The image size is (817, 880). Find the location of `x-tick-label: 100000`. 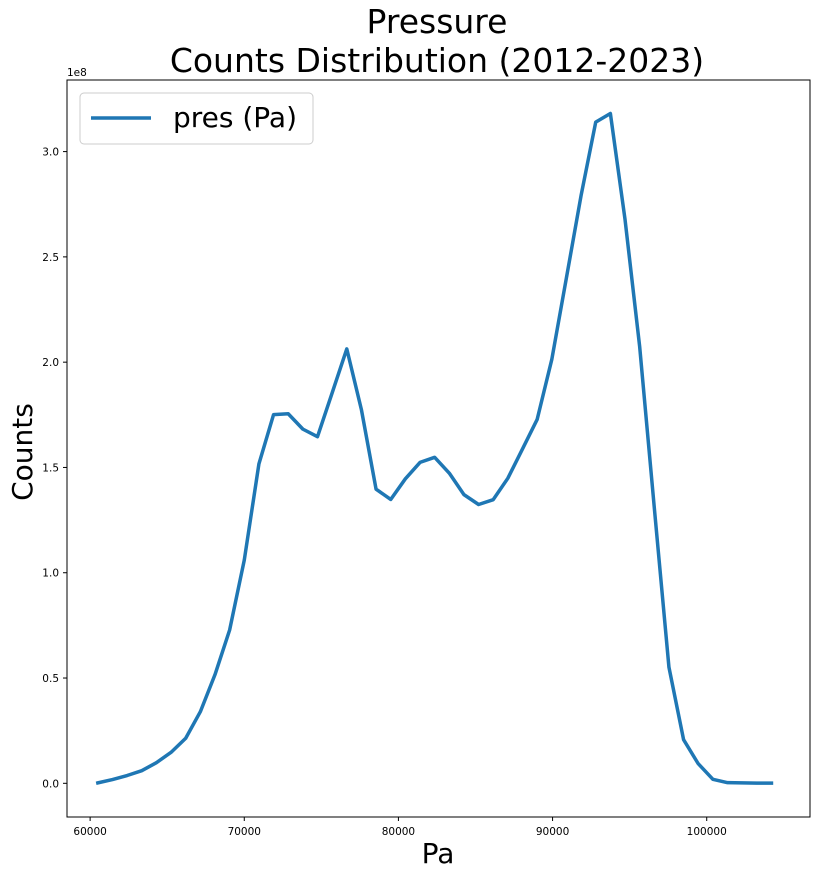

x-tick-label: 100000 is located at coordinates (707, 832).